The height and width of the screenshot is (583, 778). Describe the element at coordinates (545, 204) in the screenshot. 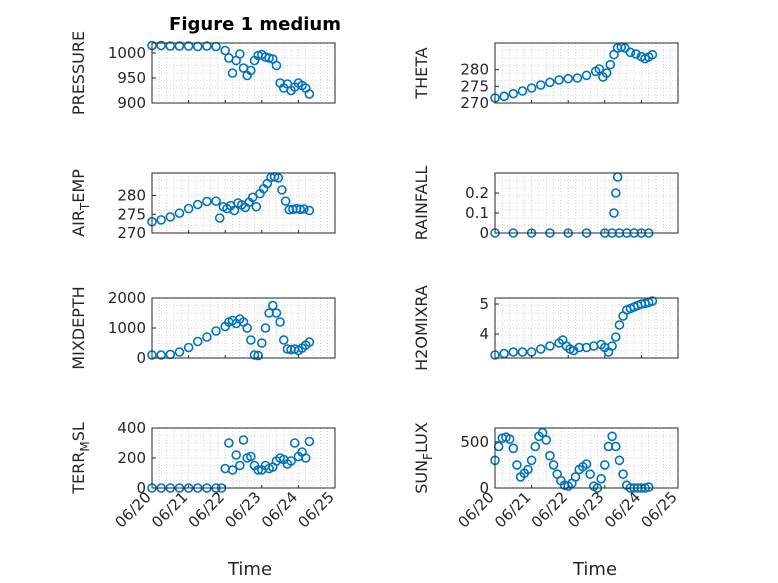

I see `subplot-rainfall: 0 0.1 0.2 RAINFALL` at that location.